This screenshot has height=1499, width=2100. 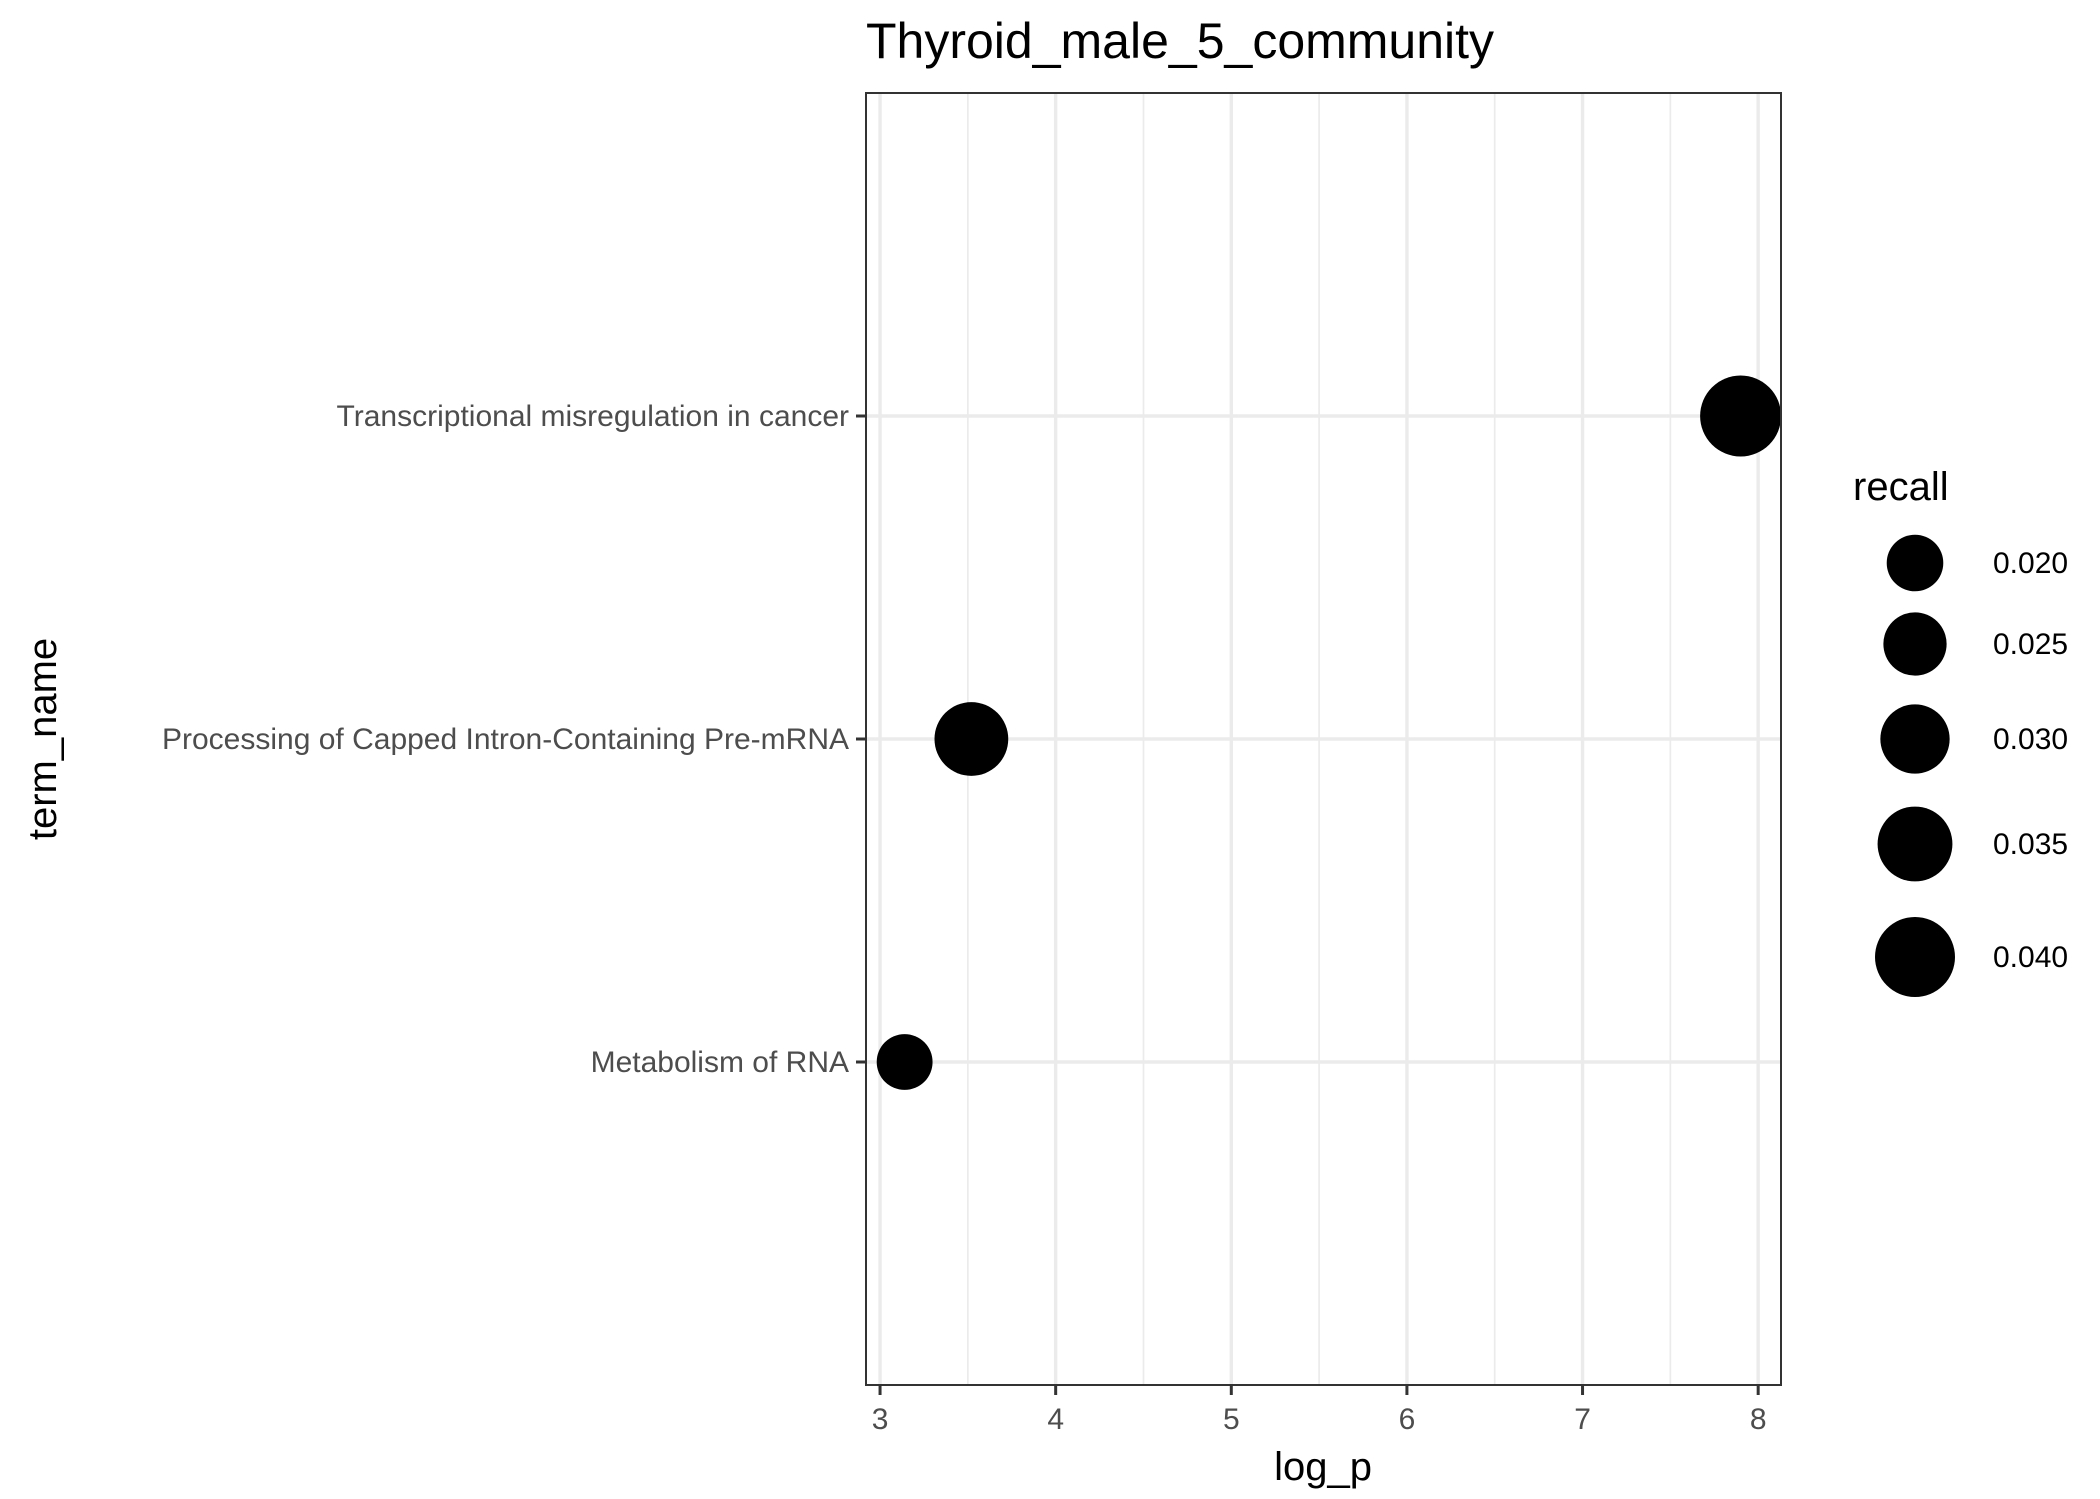 I want to click on x-axis-title: log_p, so click(x=1323, y=1467).